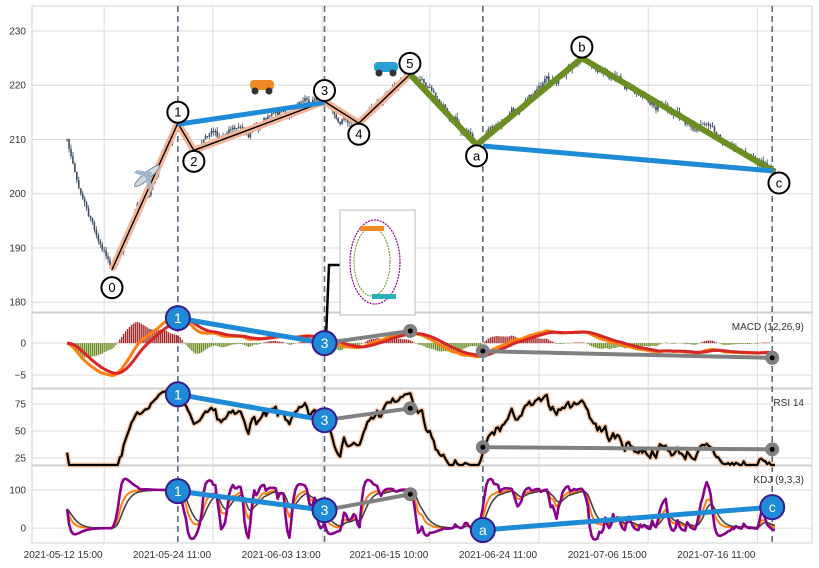 The image size is (819, 568). I want to click on x-tick-label: 2021-06-24 11:00, so click(498, 555).